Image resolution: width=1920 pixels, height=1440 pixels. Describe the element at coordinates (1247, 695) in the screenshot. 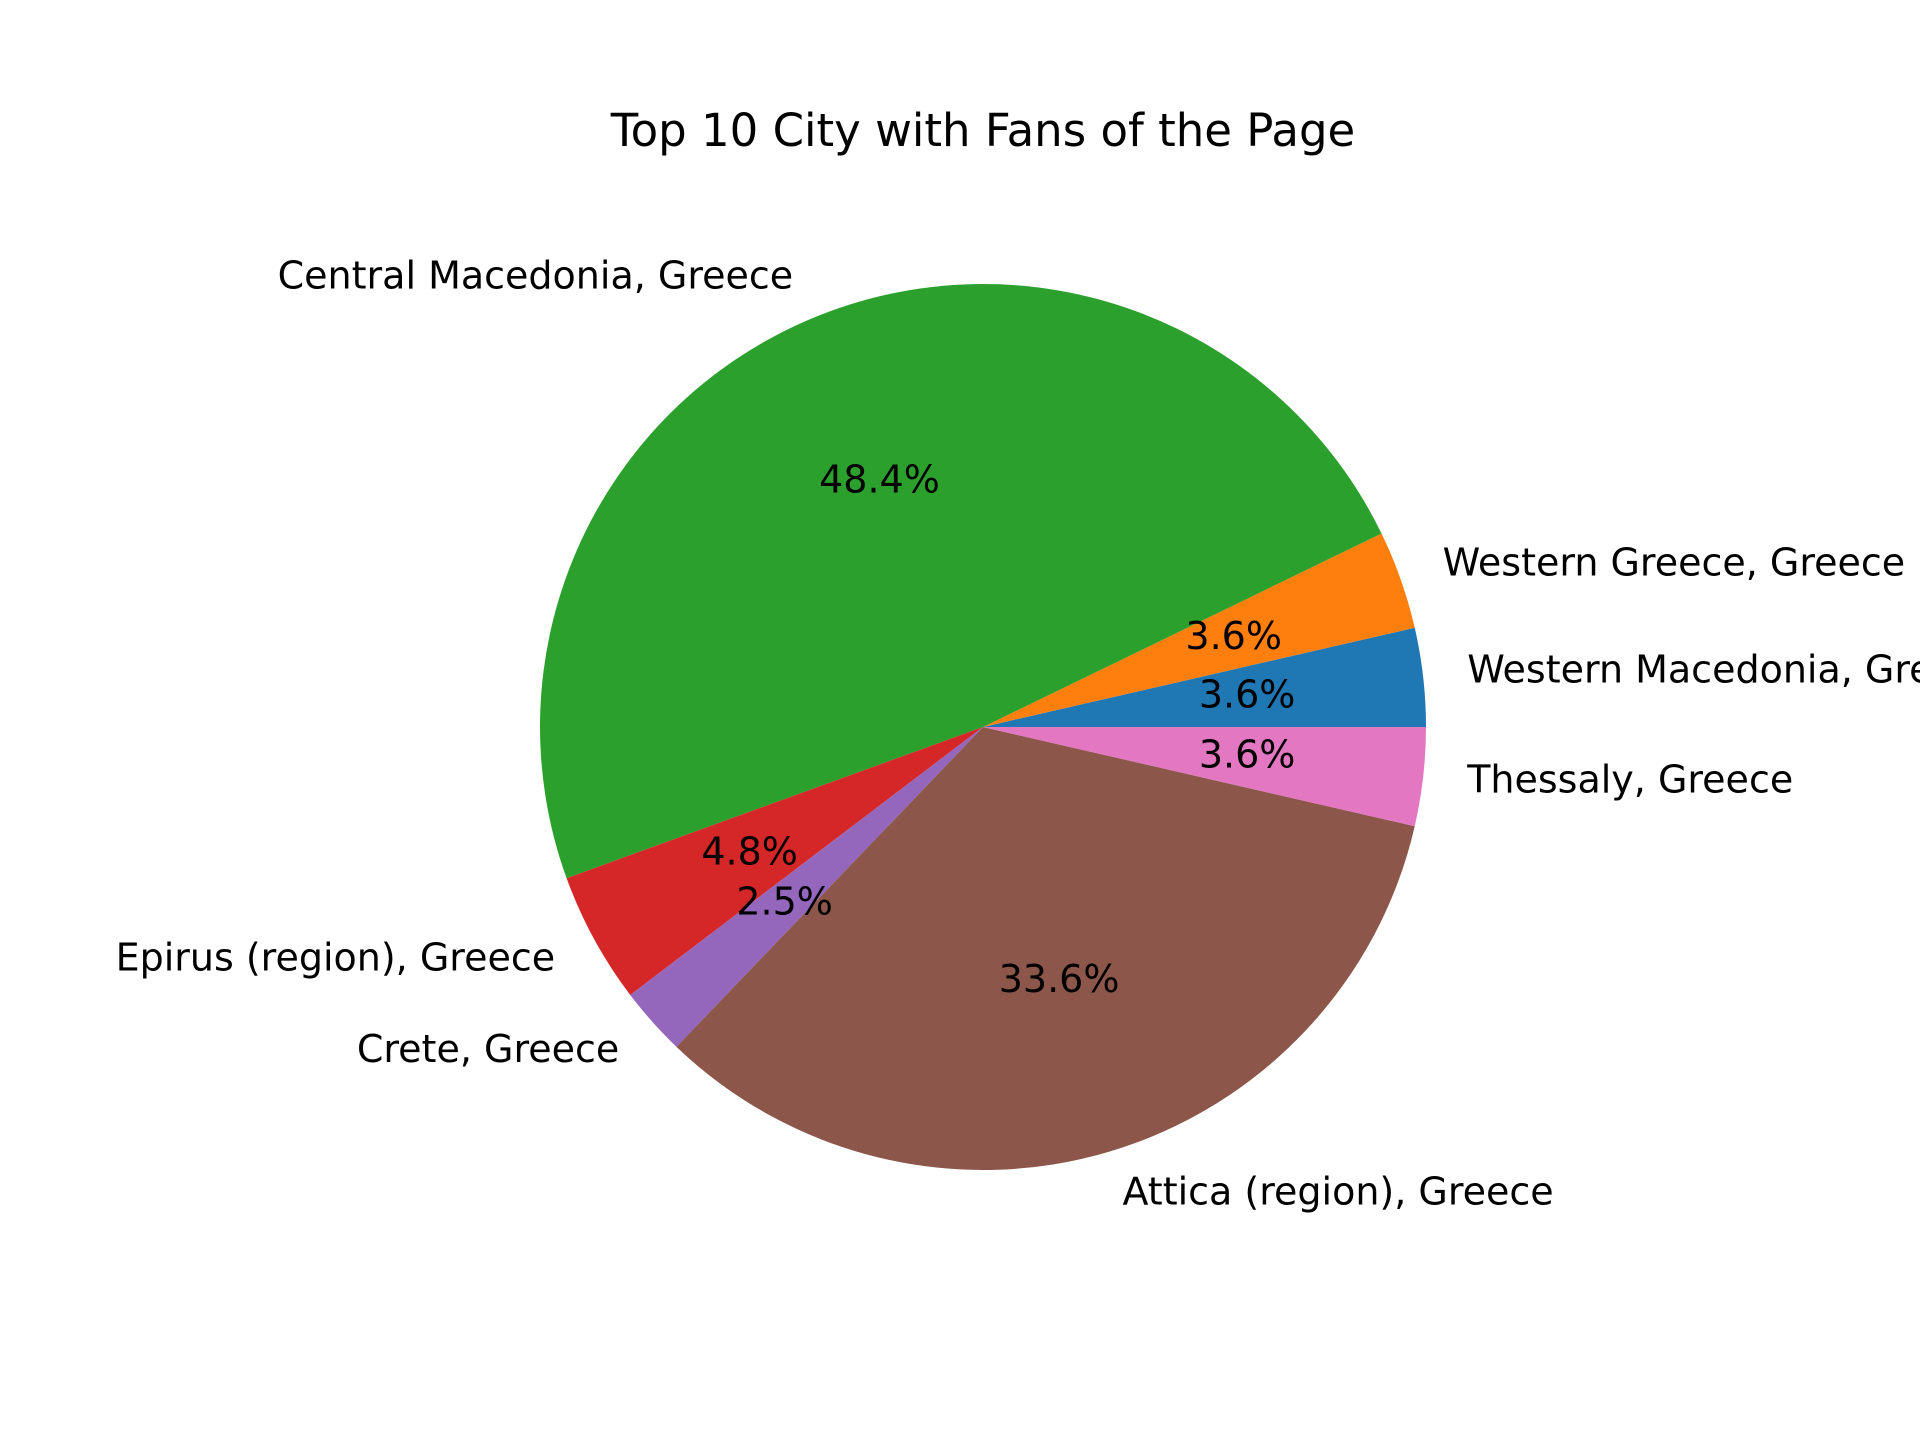

I see `pct-label-western-macedonia-greece: 3.6%` at that location.